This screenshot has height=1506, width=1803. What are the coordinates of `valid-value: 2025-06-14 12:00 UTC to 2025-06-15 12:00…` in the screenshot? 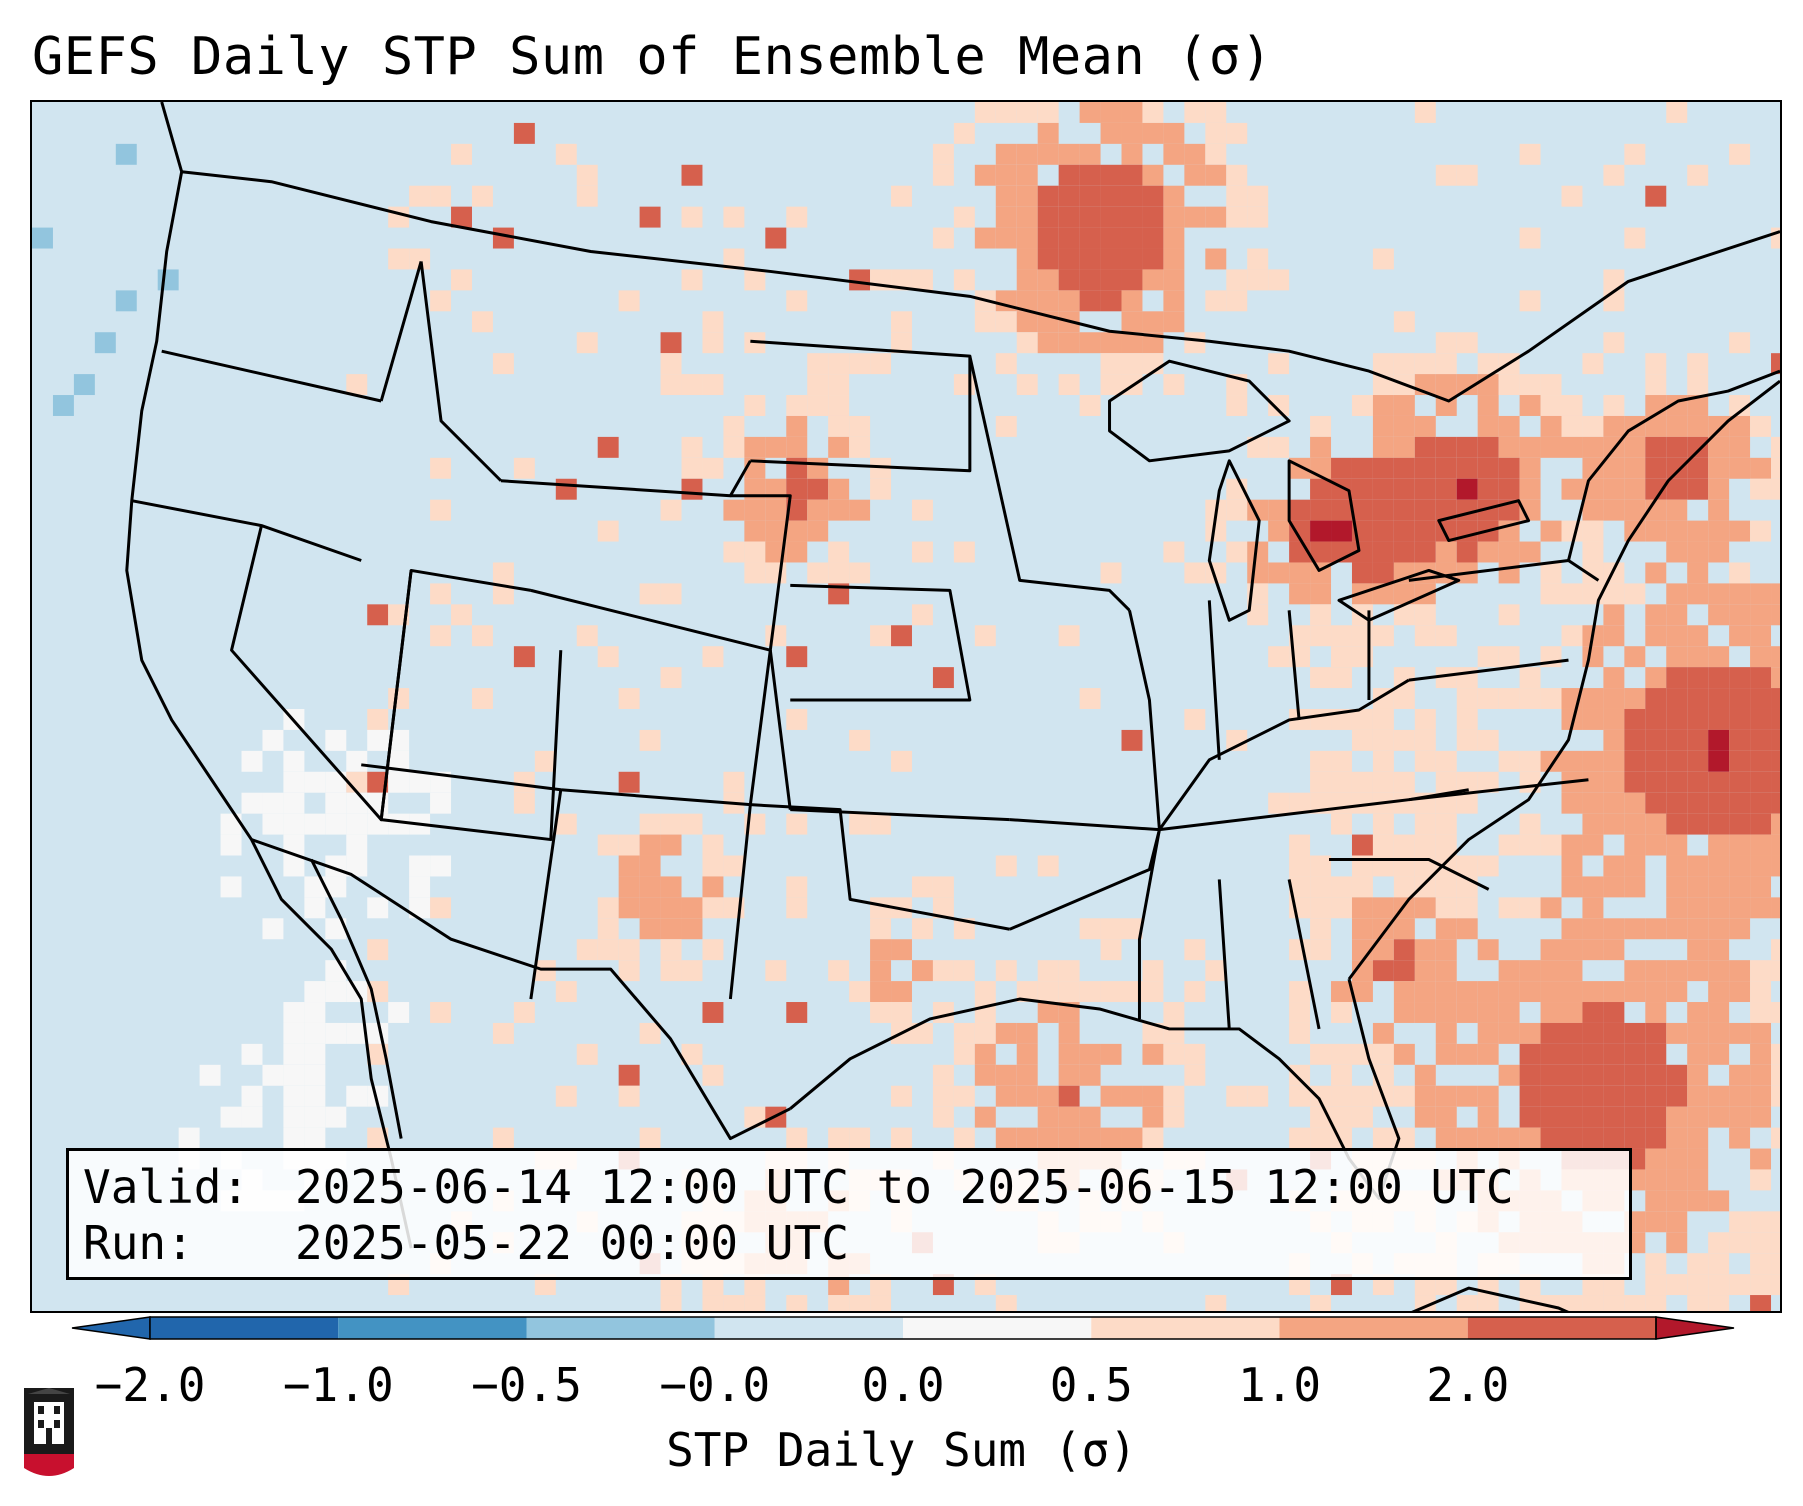 It's located at (904, 1187).